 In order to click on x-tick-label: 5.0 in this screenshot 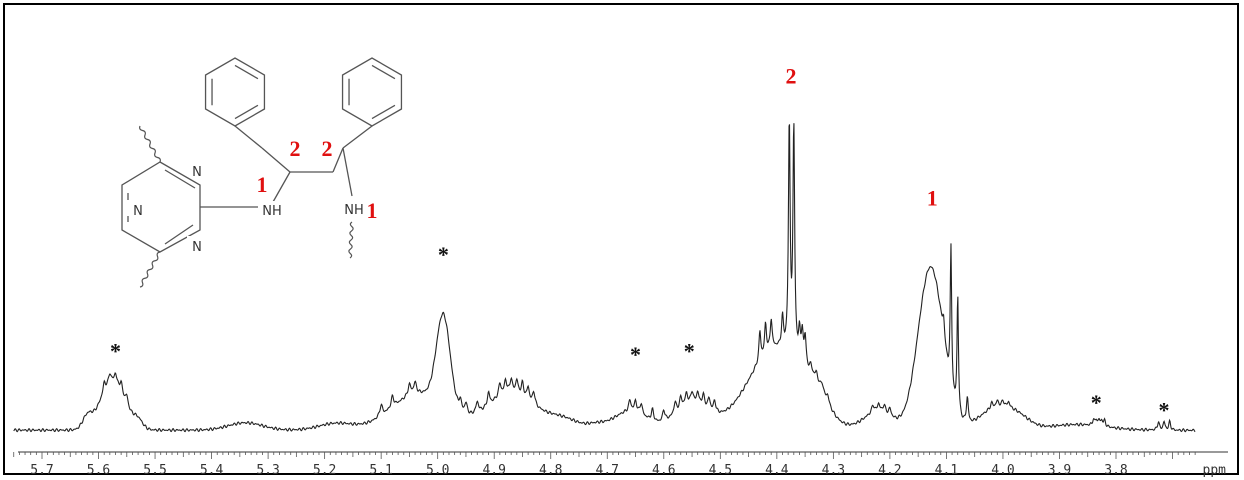, I will do `click(437, 470)`.